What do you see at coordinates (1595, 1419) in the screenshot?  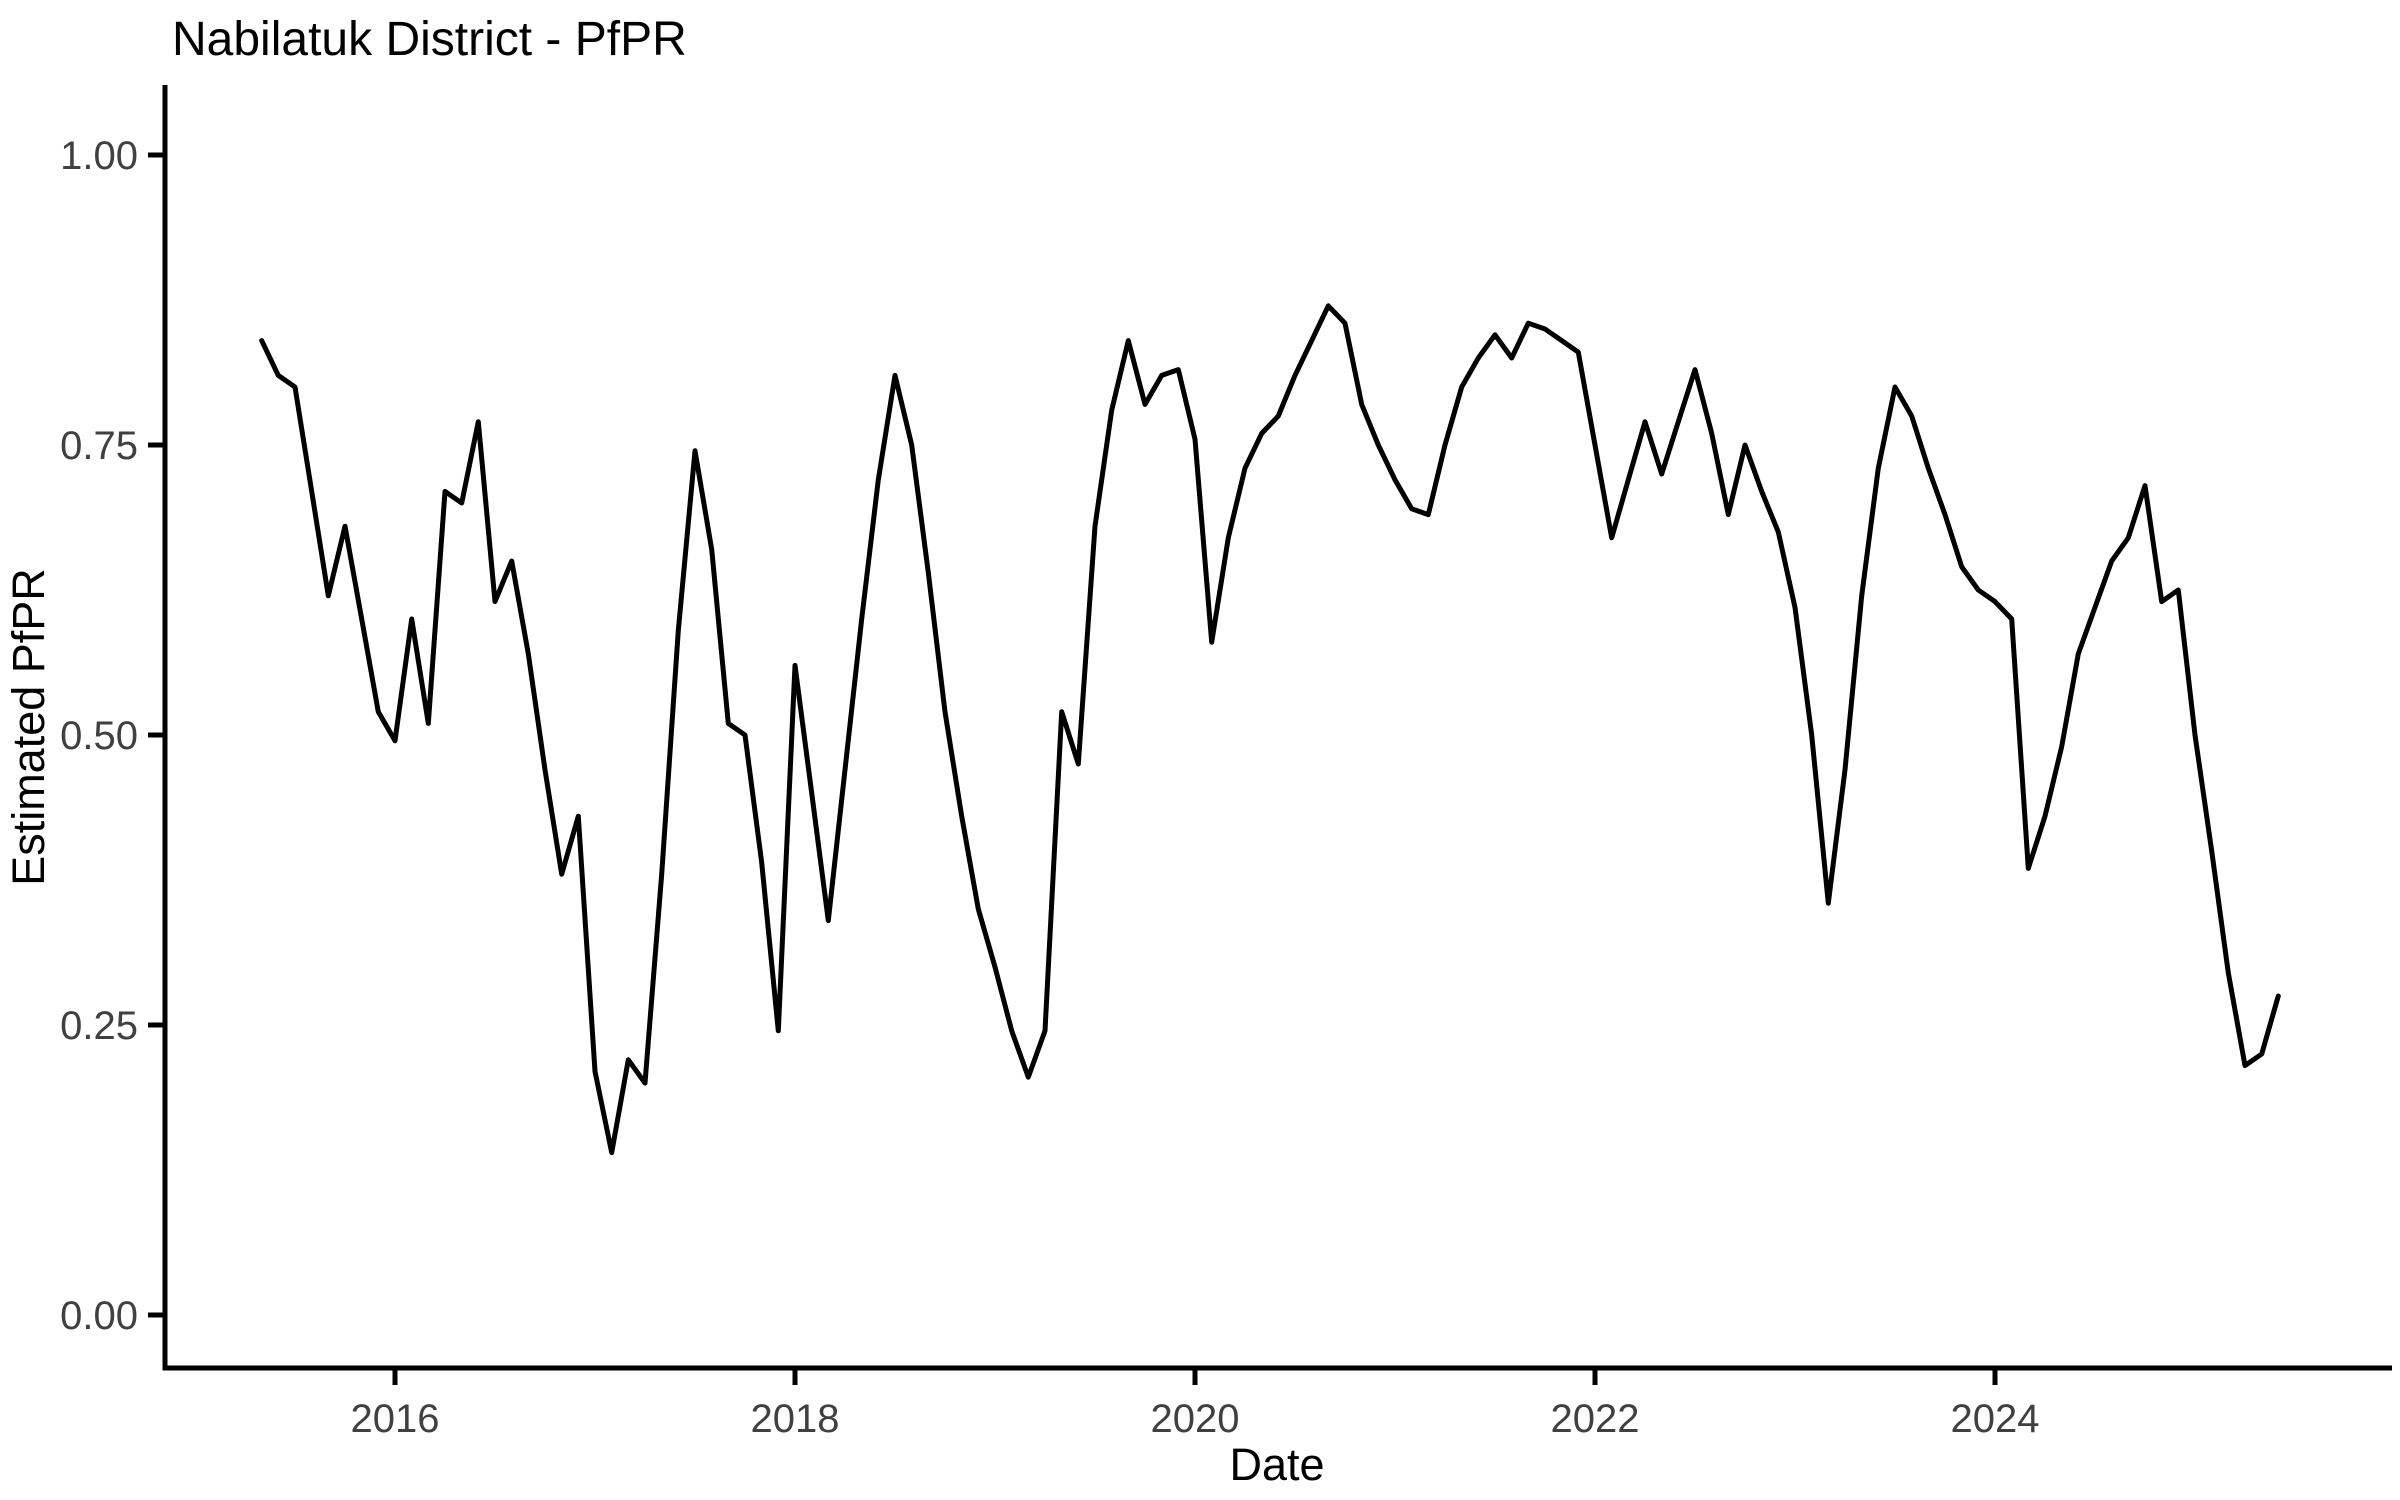 I see `x-tick-label: 2022` at bounding box center [1595, 1419].